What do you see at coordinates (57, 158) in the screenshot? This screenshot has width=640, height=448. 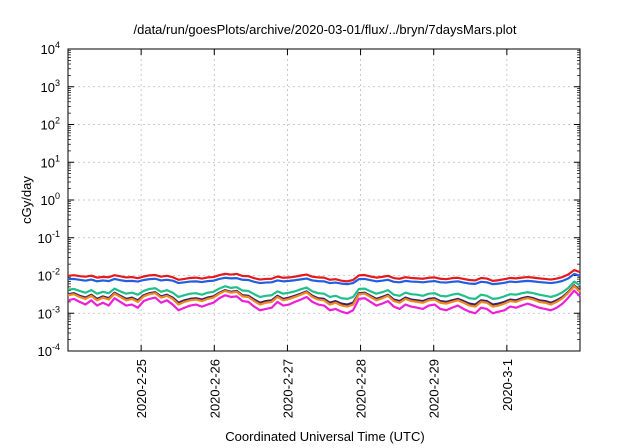 I see `y-tick-exponent: 1` at bounding box center [57, 158].